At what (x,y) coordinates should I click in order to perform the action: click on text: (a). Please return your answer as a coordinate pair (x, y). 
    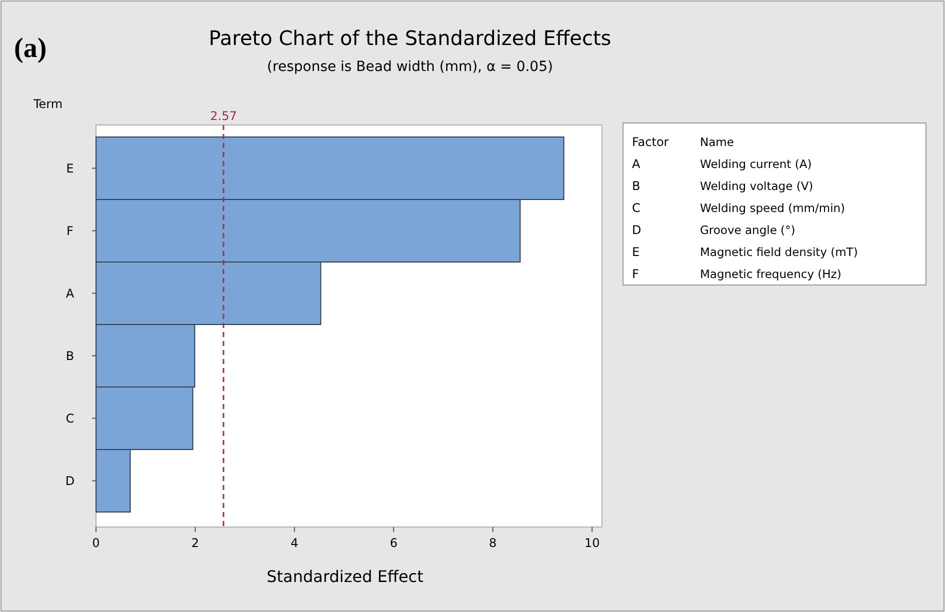
    Looking at the image, I should click on (30, 48).